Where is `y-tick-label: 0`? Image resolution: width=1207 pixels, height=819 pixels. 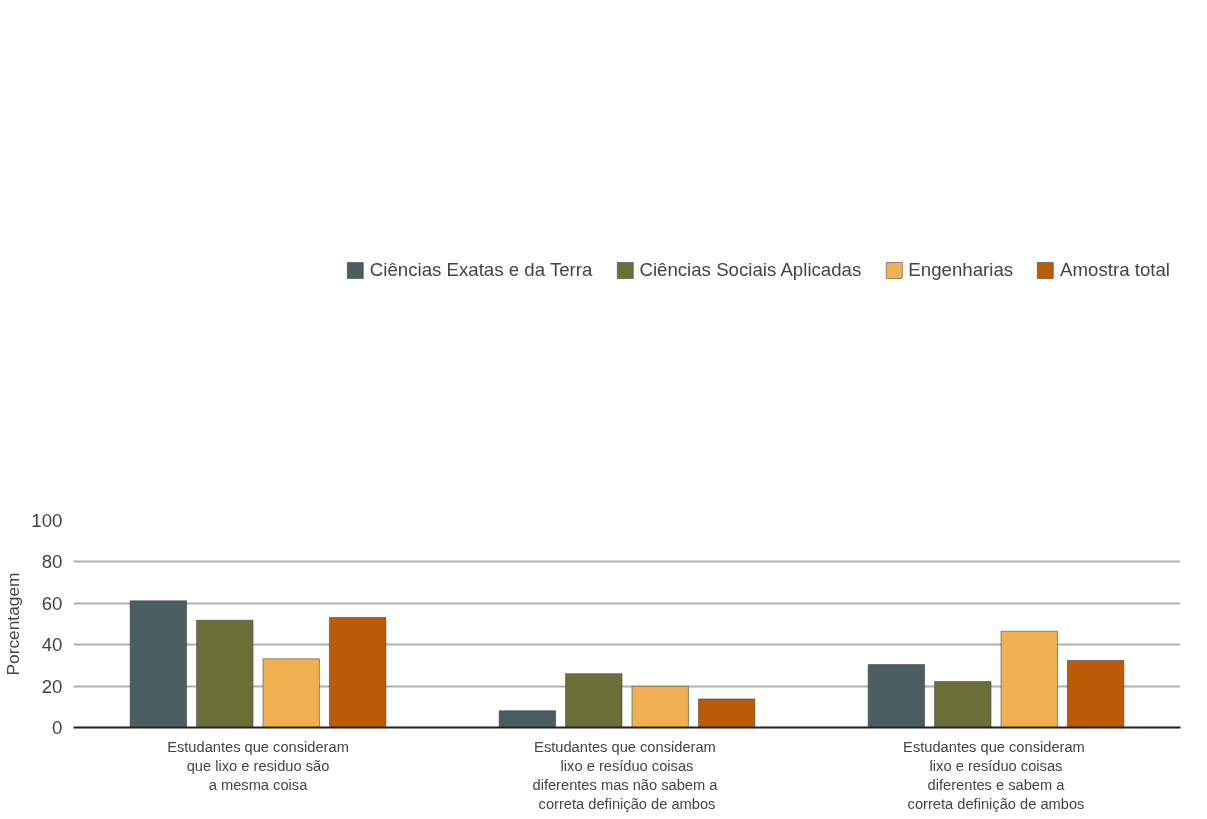 y-tick-label: 0 is located at coordinates (57, 727).